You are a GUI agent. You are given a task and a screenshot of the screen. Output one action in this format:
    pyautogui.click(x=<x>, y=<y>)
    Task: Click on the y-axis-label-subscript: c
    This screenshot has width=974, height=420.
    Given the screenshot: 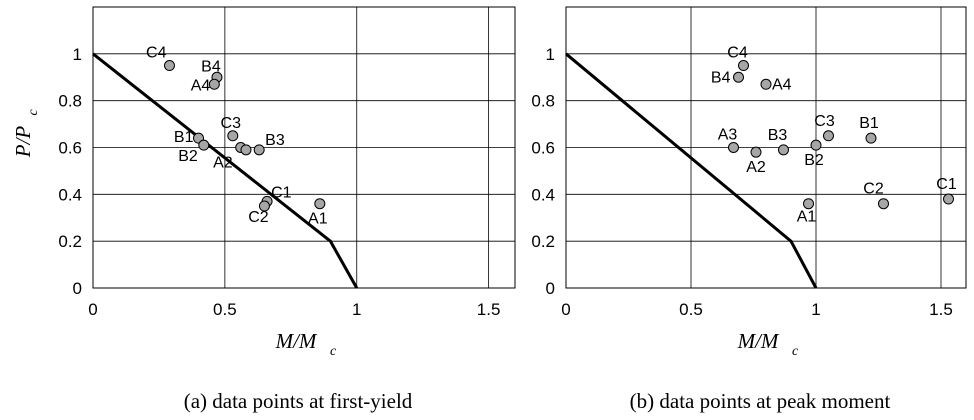 What is the action you would take?
    pyautogui.click(x=33, y=112)
    